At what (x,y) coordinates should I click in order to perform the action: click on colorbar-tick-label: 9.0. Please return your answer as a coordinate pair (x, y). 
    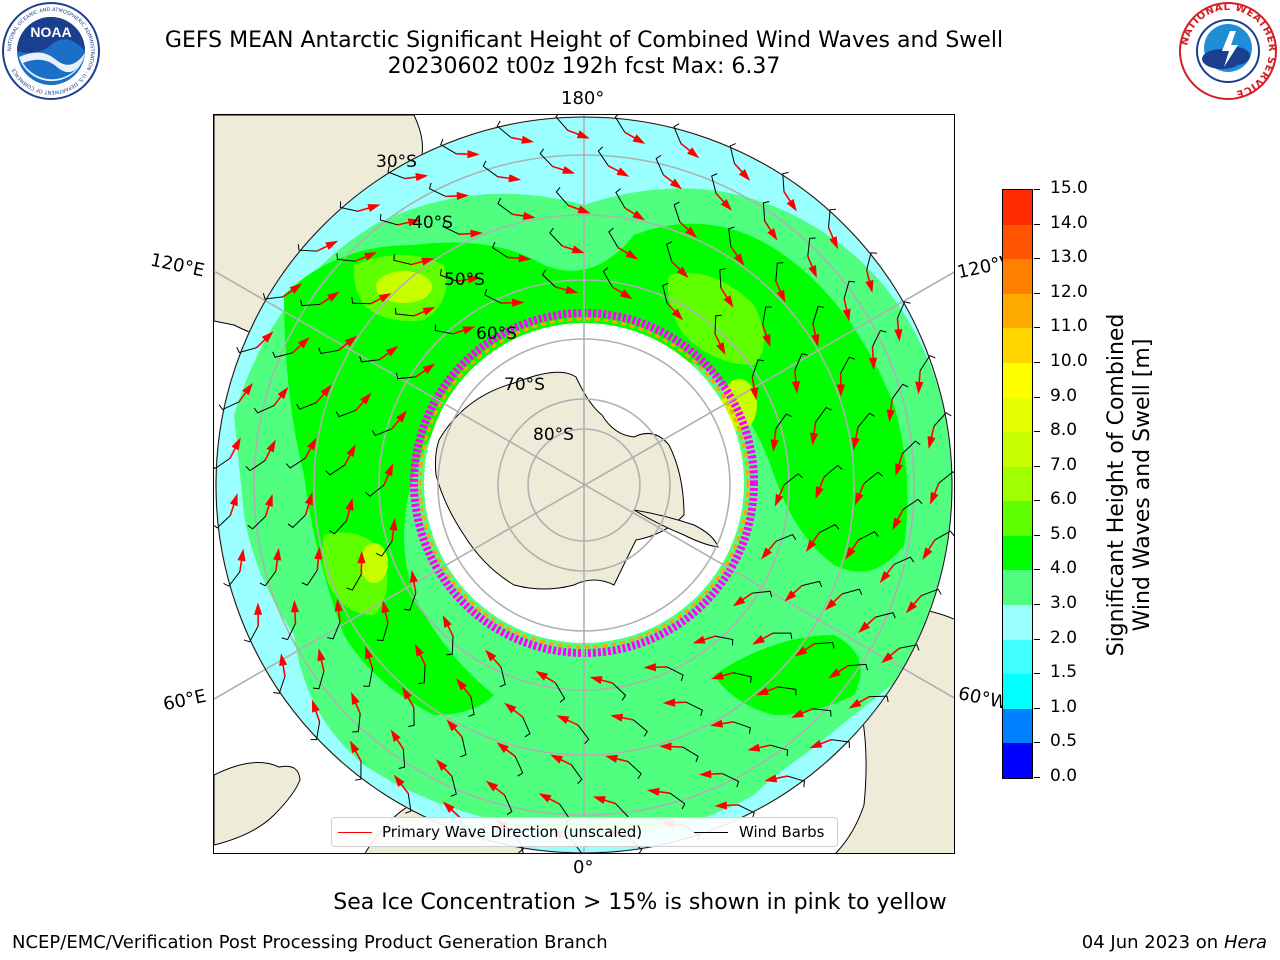
    Looking at the image, I should click on (1064, 395).